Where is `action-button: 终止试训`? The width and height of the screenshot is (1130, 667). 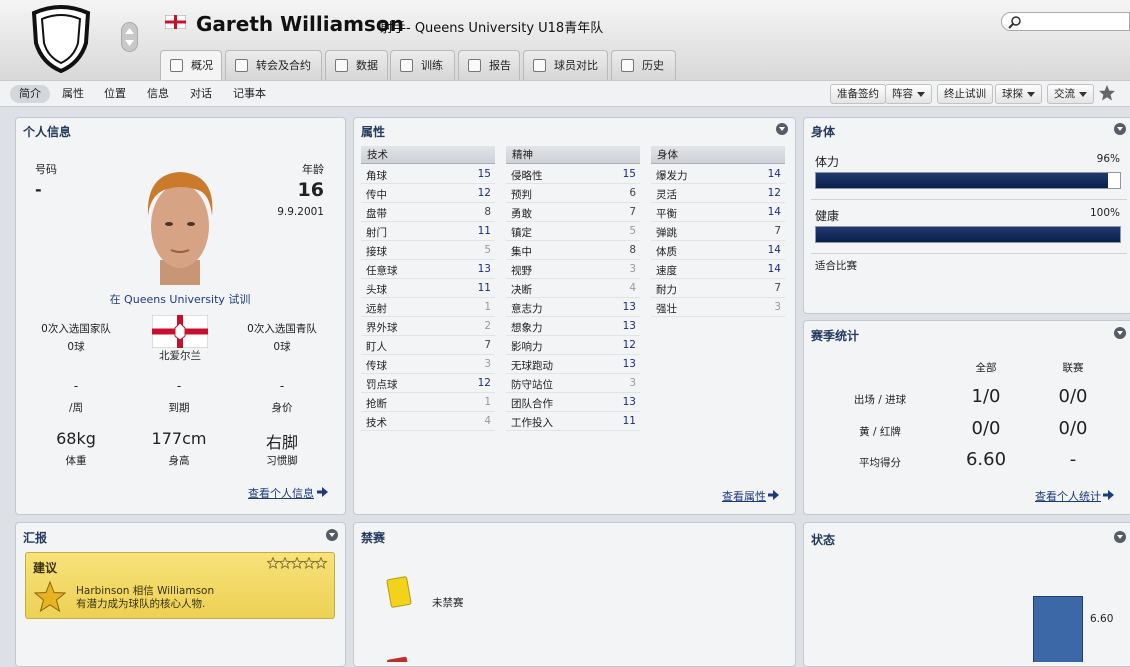
action-button: 终止试训 is located at coordinates (965, 94).